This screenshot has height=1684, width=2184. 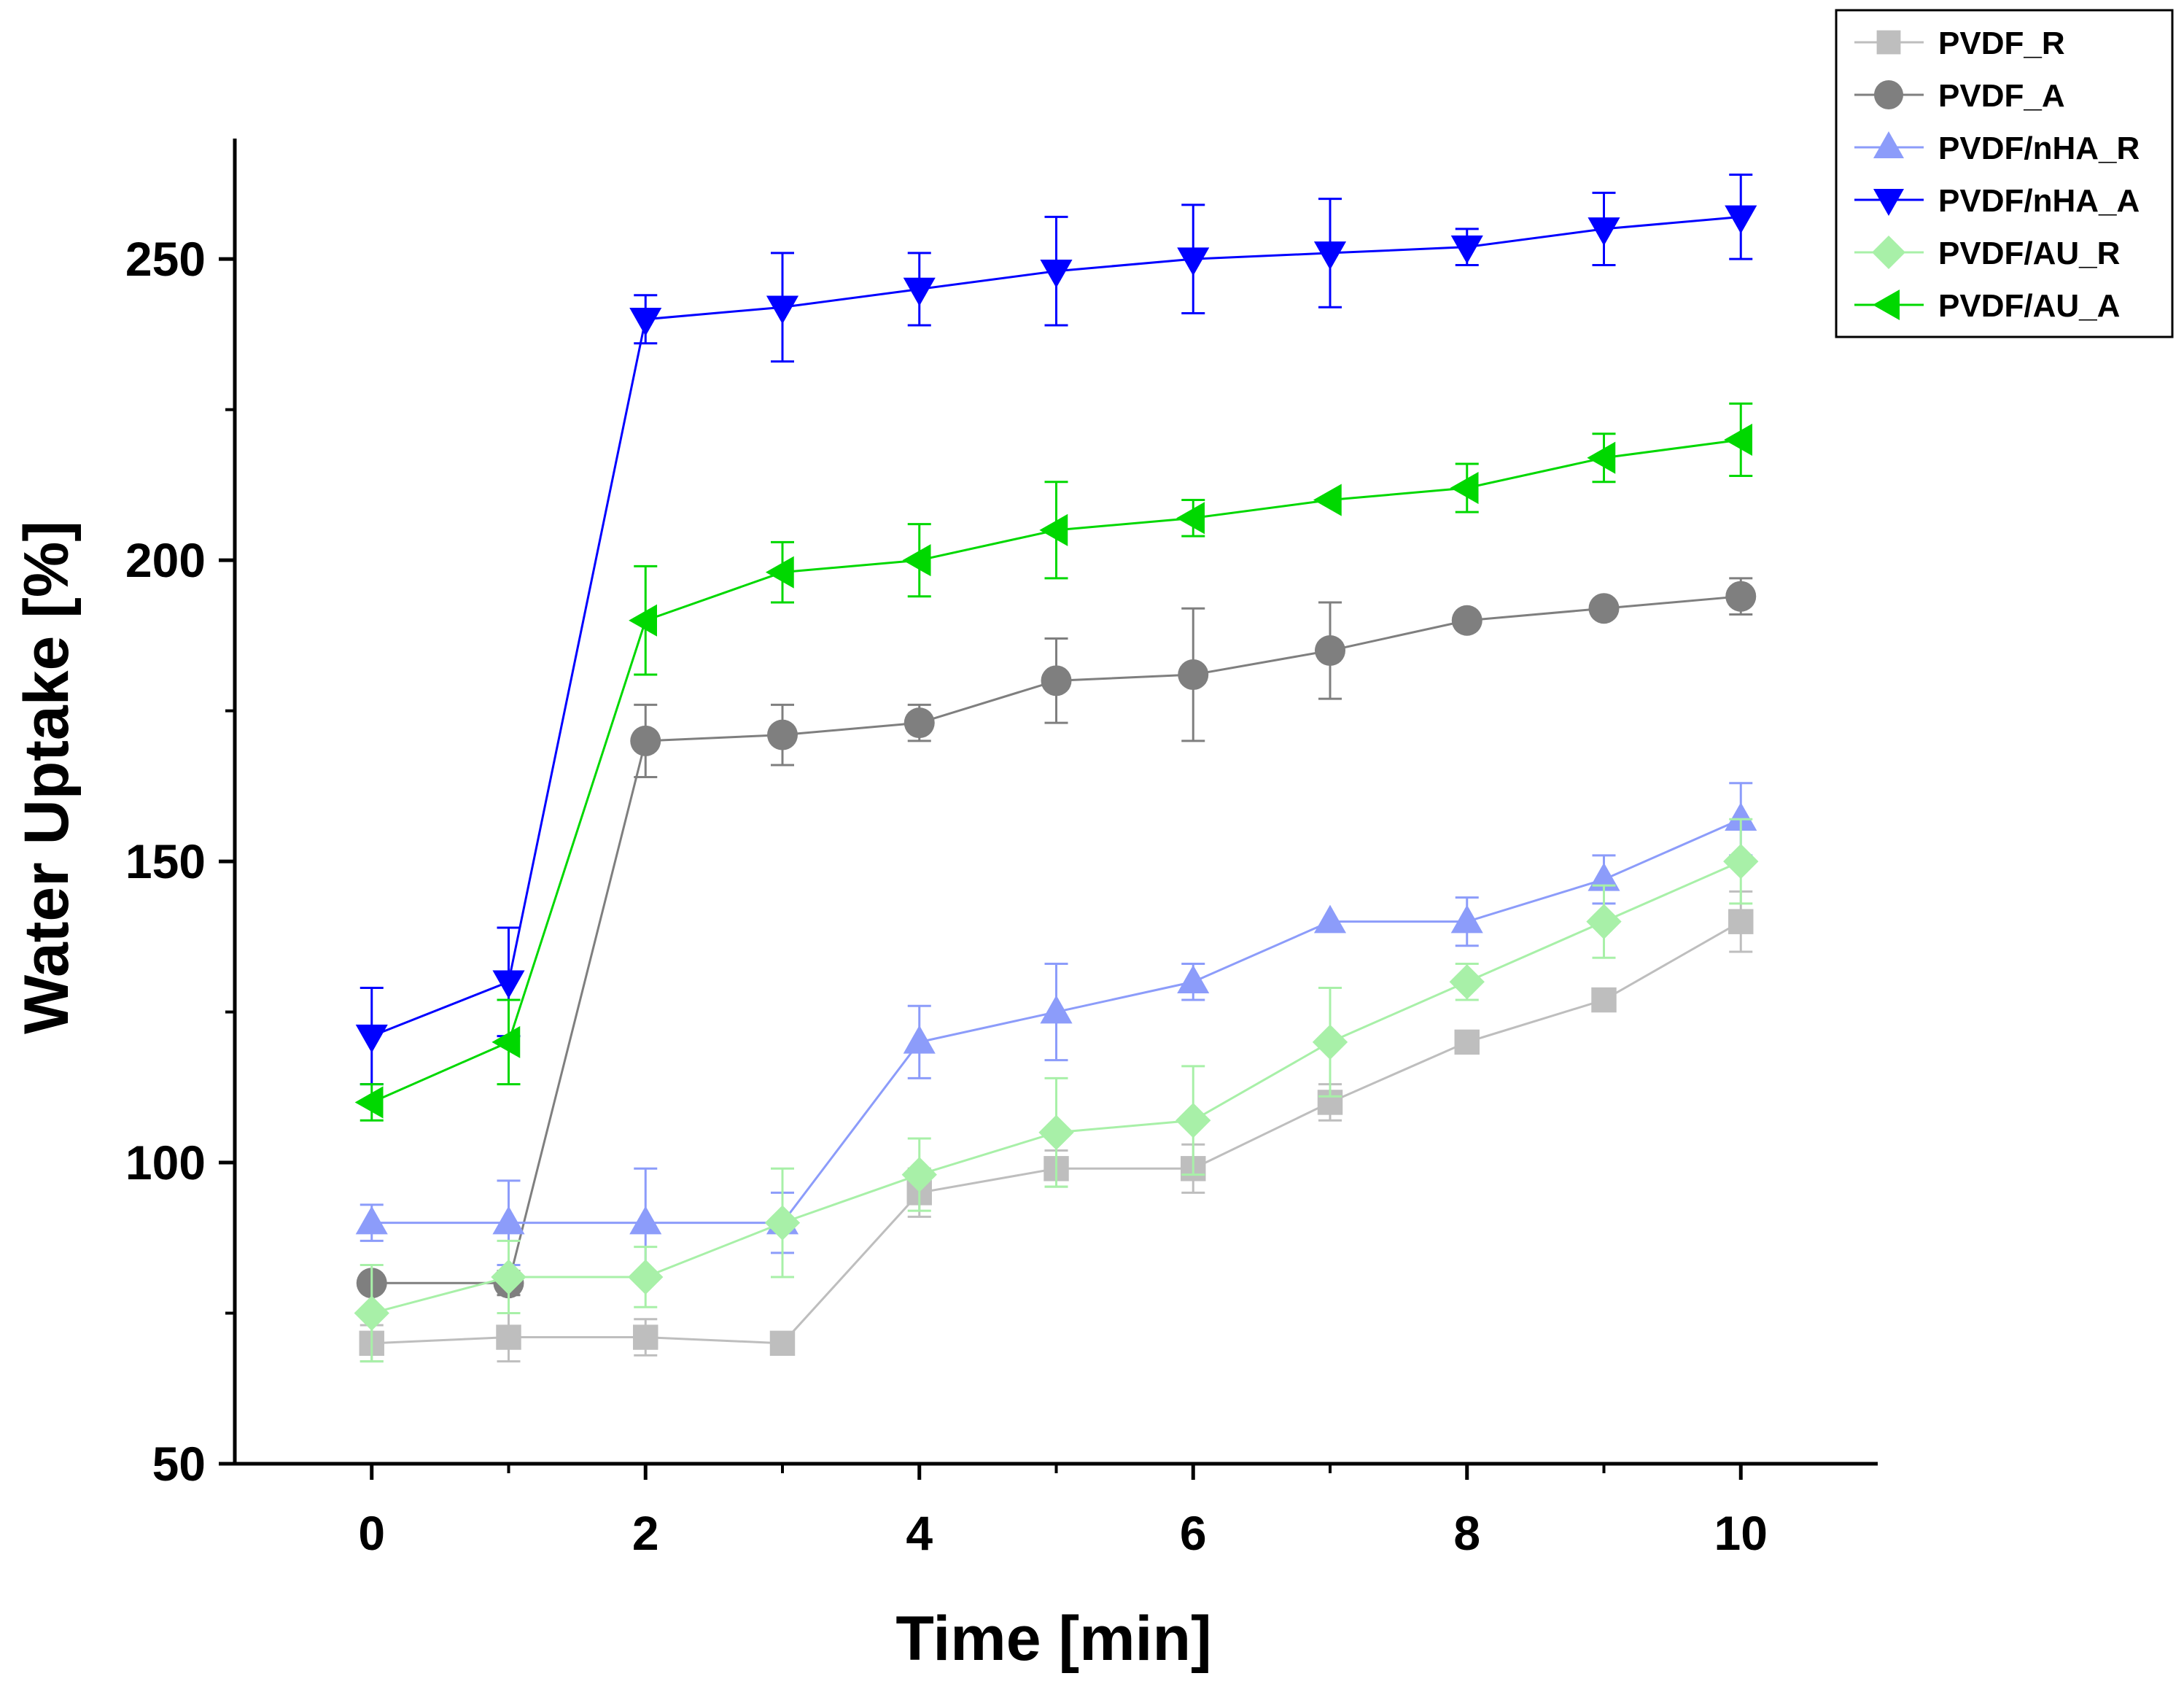 What do you see at coordinates (179, 1464) in the screenshot?
I see `y-tick-label: 50` at bounding box center [179, 1464].